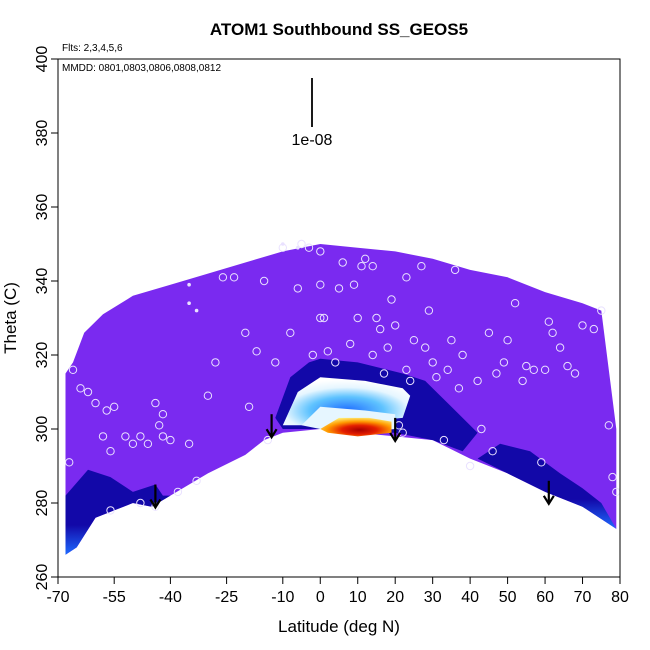  I want to click on x-tick-label: -25, so click(226, 597).